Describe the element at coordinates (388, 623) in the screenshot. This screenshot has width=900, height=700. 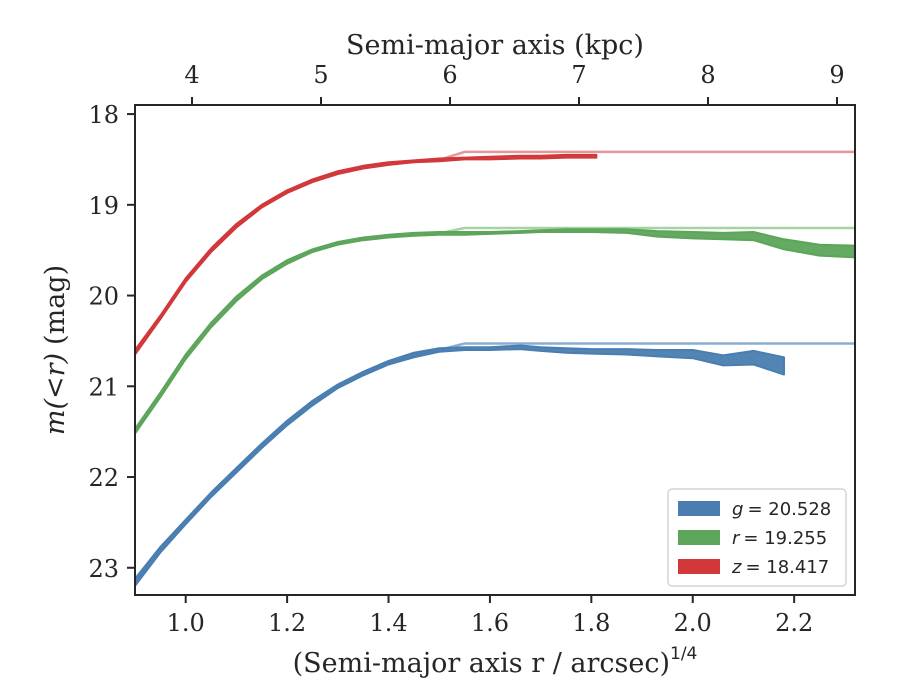
I see `x-tick-label: 1.4` at that location.